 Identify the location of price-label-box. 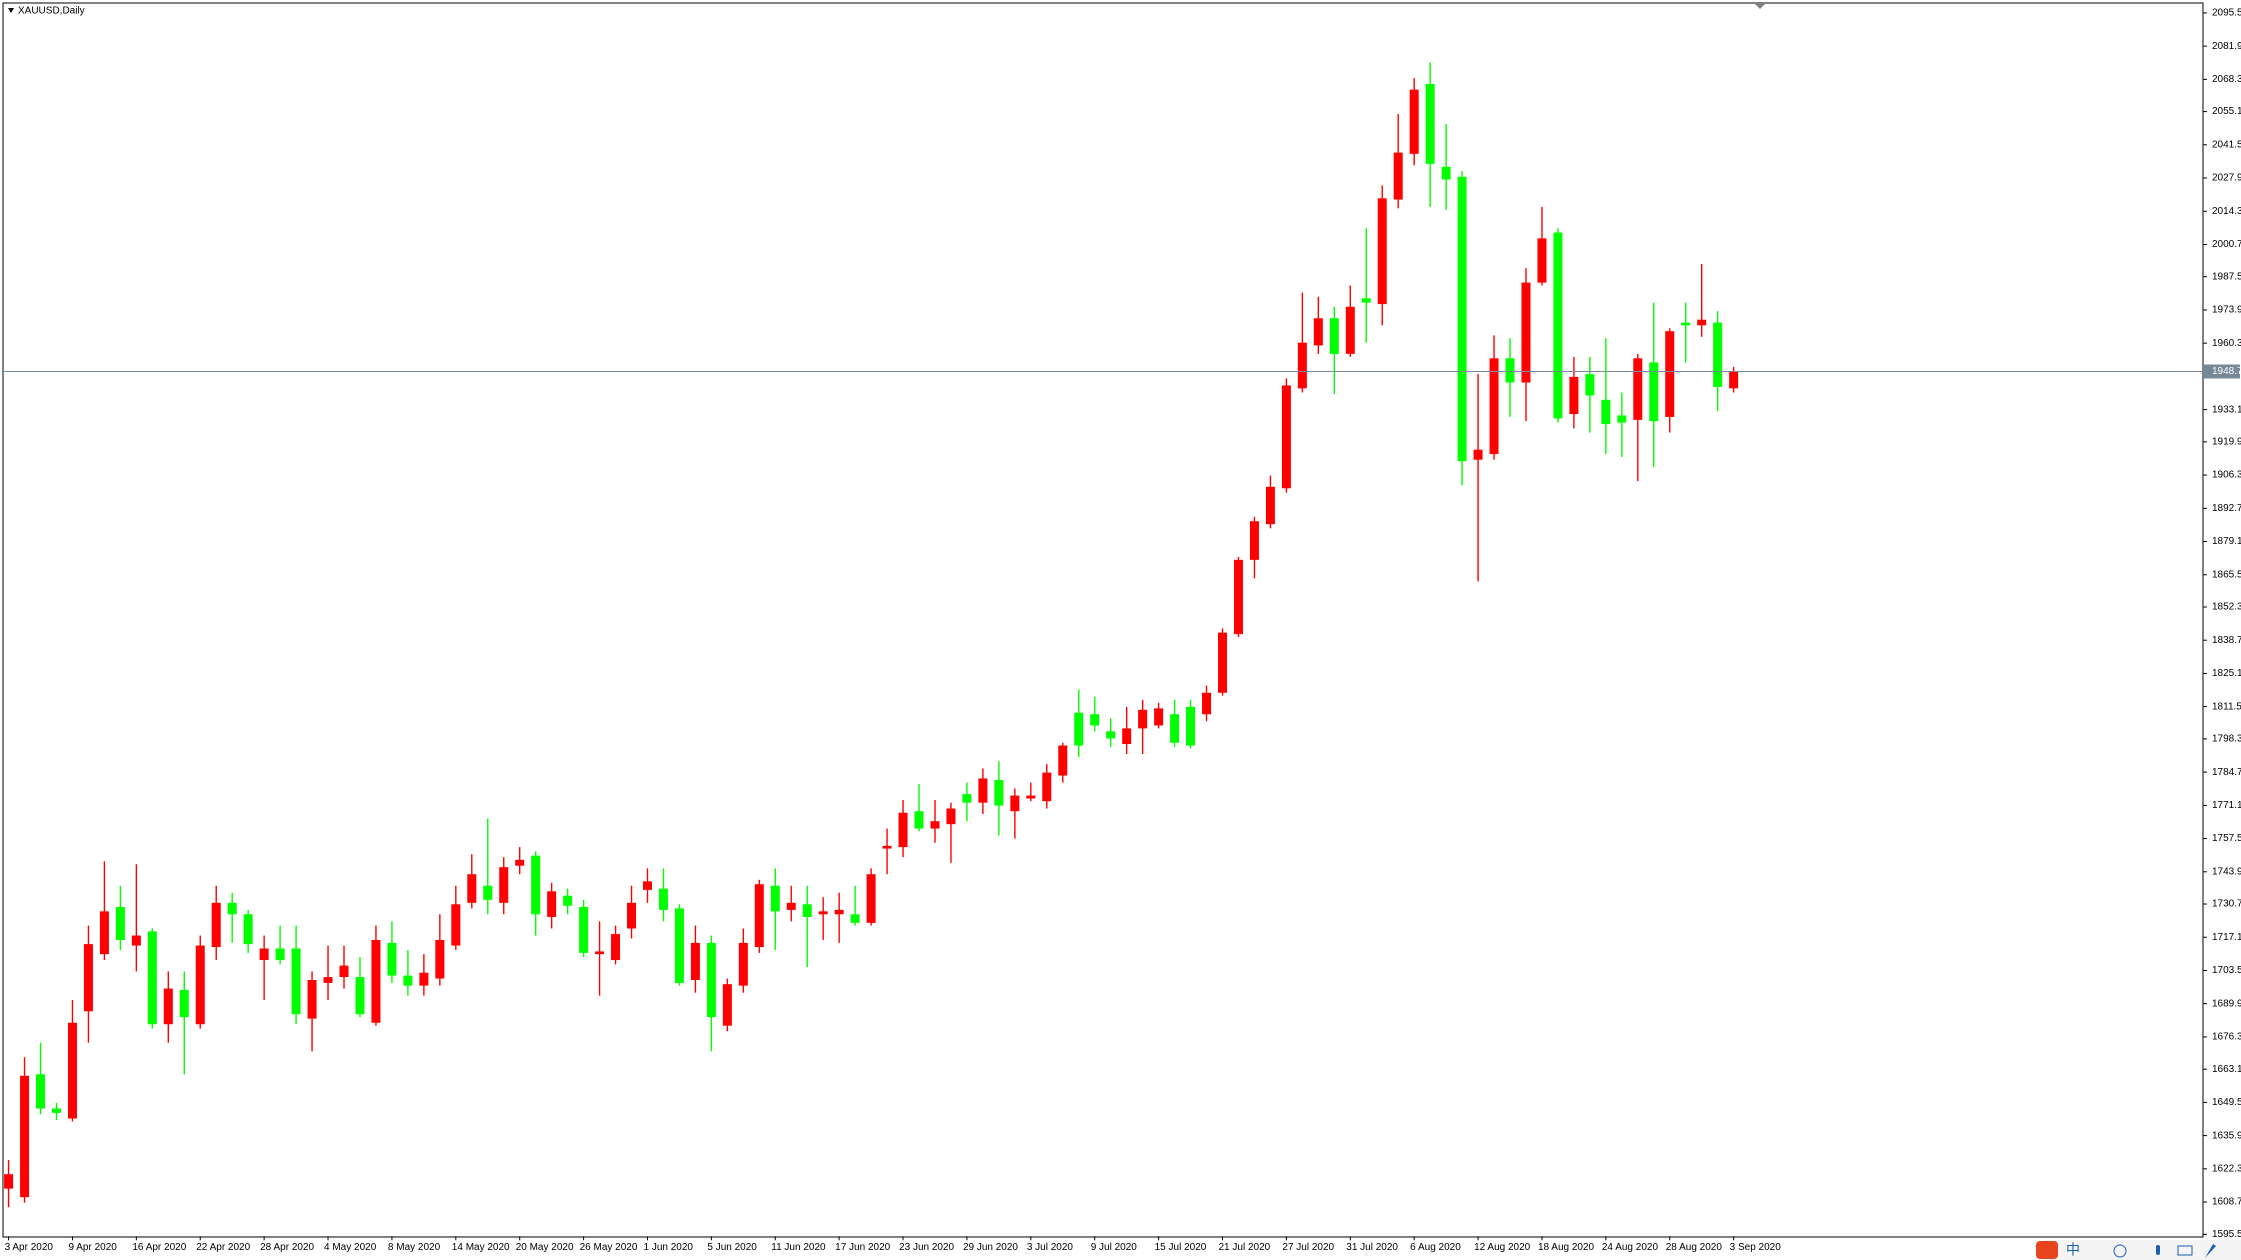
(2222, 371).